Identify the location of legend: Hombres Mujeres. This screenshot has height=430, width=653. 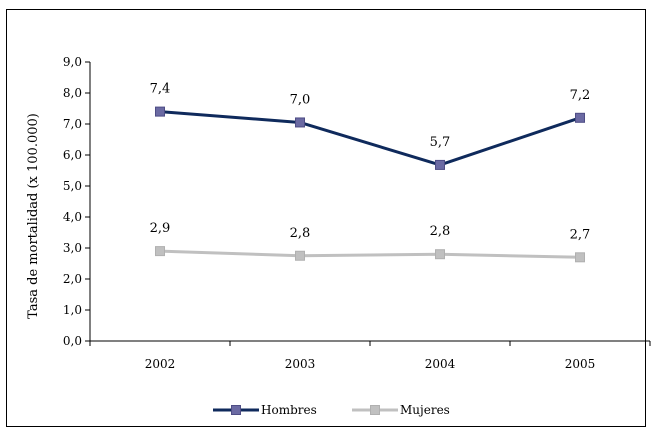
(331, 410).